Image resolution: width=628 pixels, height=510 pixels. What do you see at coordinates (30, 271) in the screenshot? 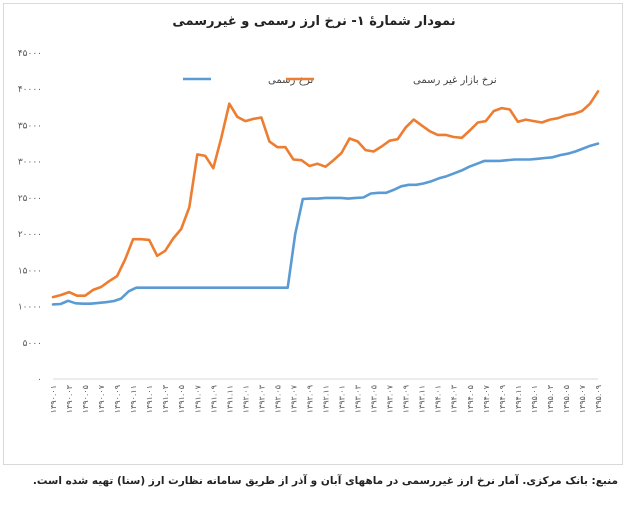
I see `y-tick-label: ۱۵۰۰۰` at bounding box center [30, 271].